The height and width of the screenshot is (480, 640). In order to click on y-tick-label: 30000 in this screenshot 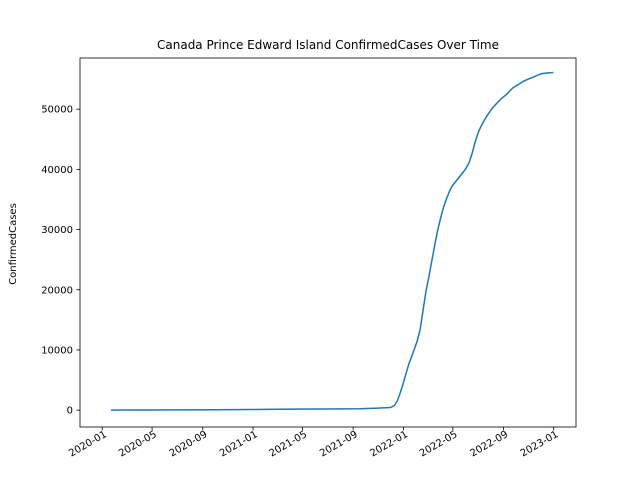, I will do `click(57, 230)`.